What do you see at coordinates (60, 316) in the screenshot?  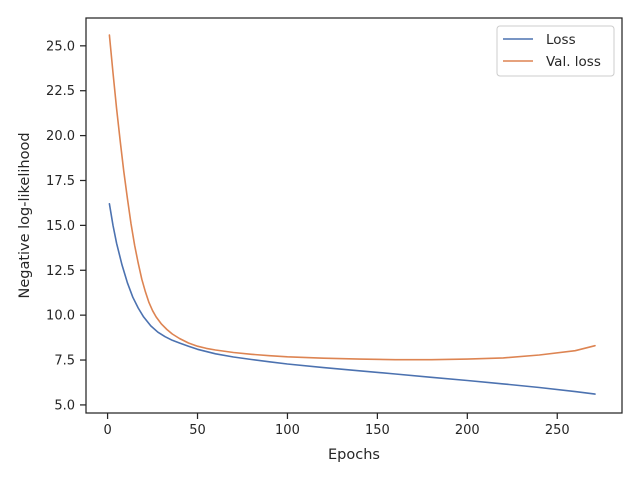 I see `y-tick-label: 10.0` at bounding box center [60, 316].